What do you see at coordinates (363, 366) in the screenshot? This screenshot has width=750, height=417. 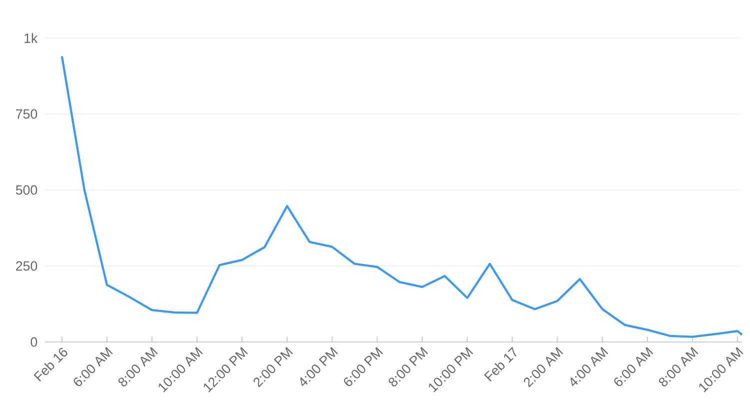 I see `x-tick-label: 6:00 PM` at bounding box center [363, 366].